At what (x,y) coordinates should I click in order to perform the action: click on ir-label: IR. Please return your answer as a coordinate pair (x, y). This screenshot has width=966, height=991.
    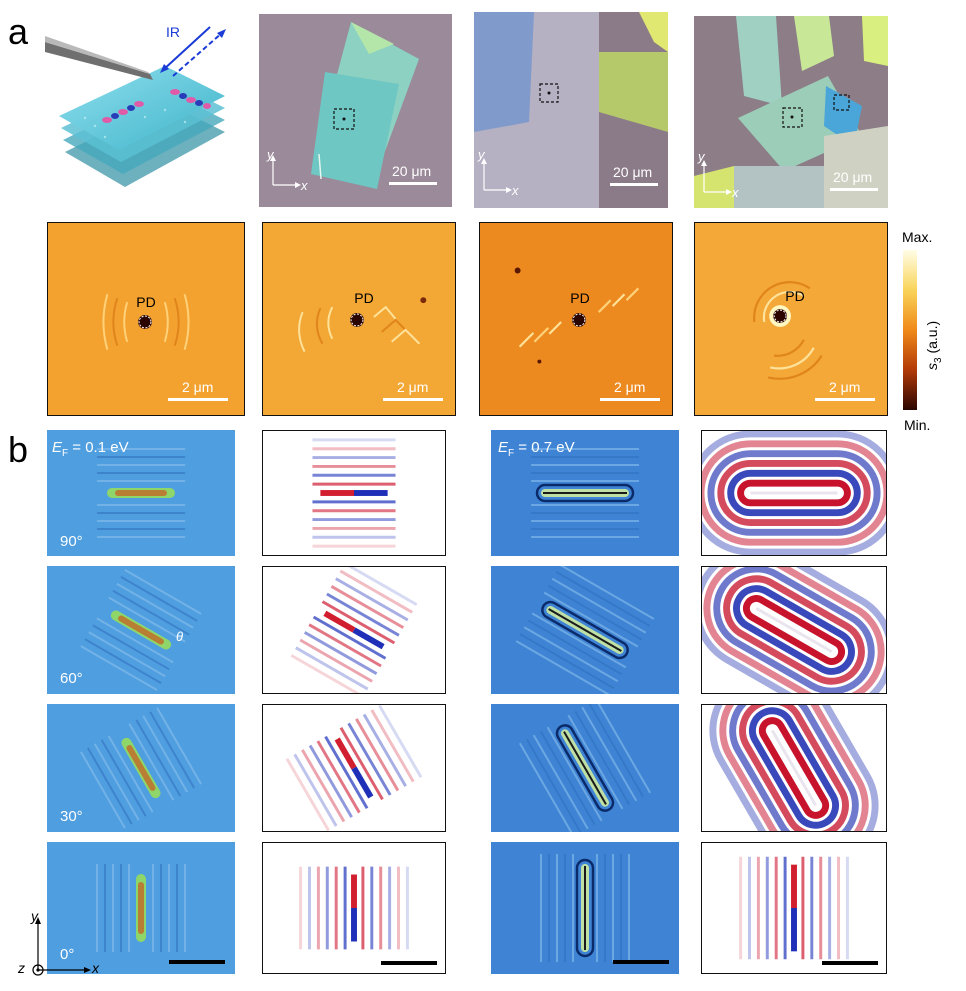
    Looking at the image, I should click on (173, 32).